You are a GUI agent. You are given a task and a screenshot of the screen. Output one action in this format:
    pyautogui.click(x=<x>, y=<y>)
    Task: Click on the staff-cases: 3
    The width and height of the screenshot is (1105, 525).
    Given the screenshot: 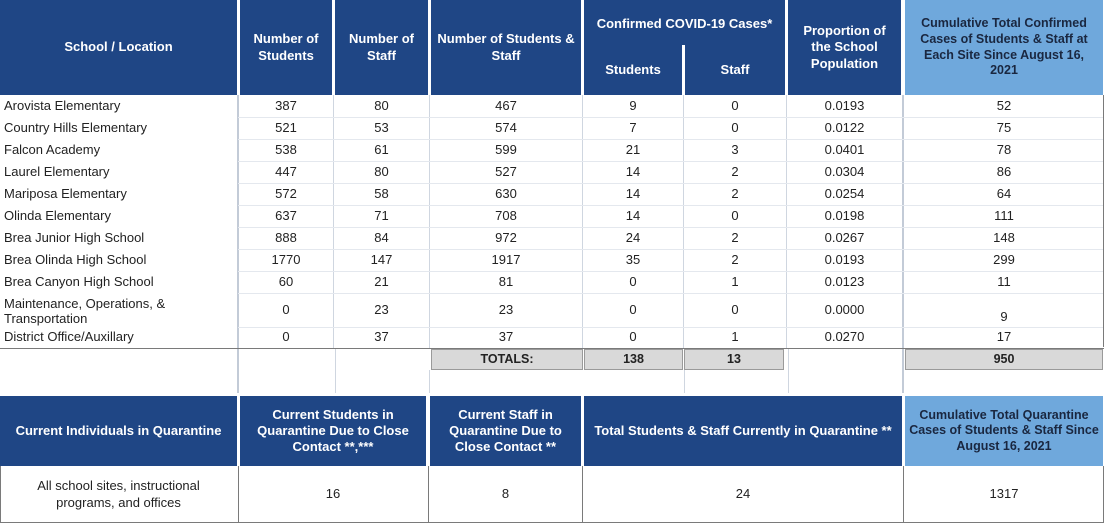 What is the action you would take?
    pyautogui.click(x=735, y=149)
    